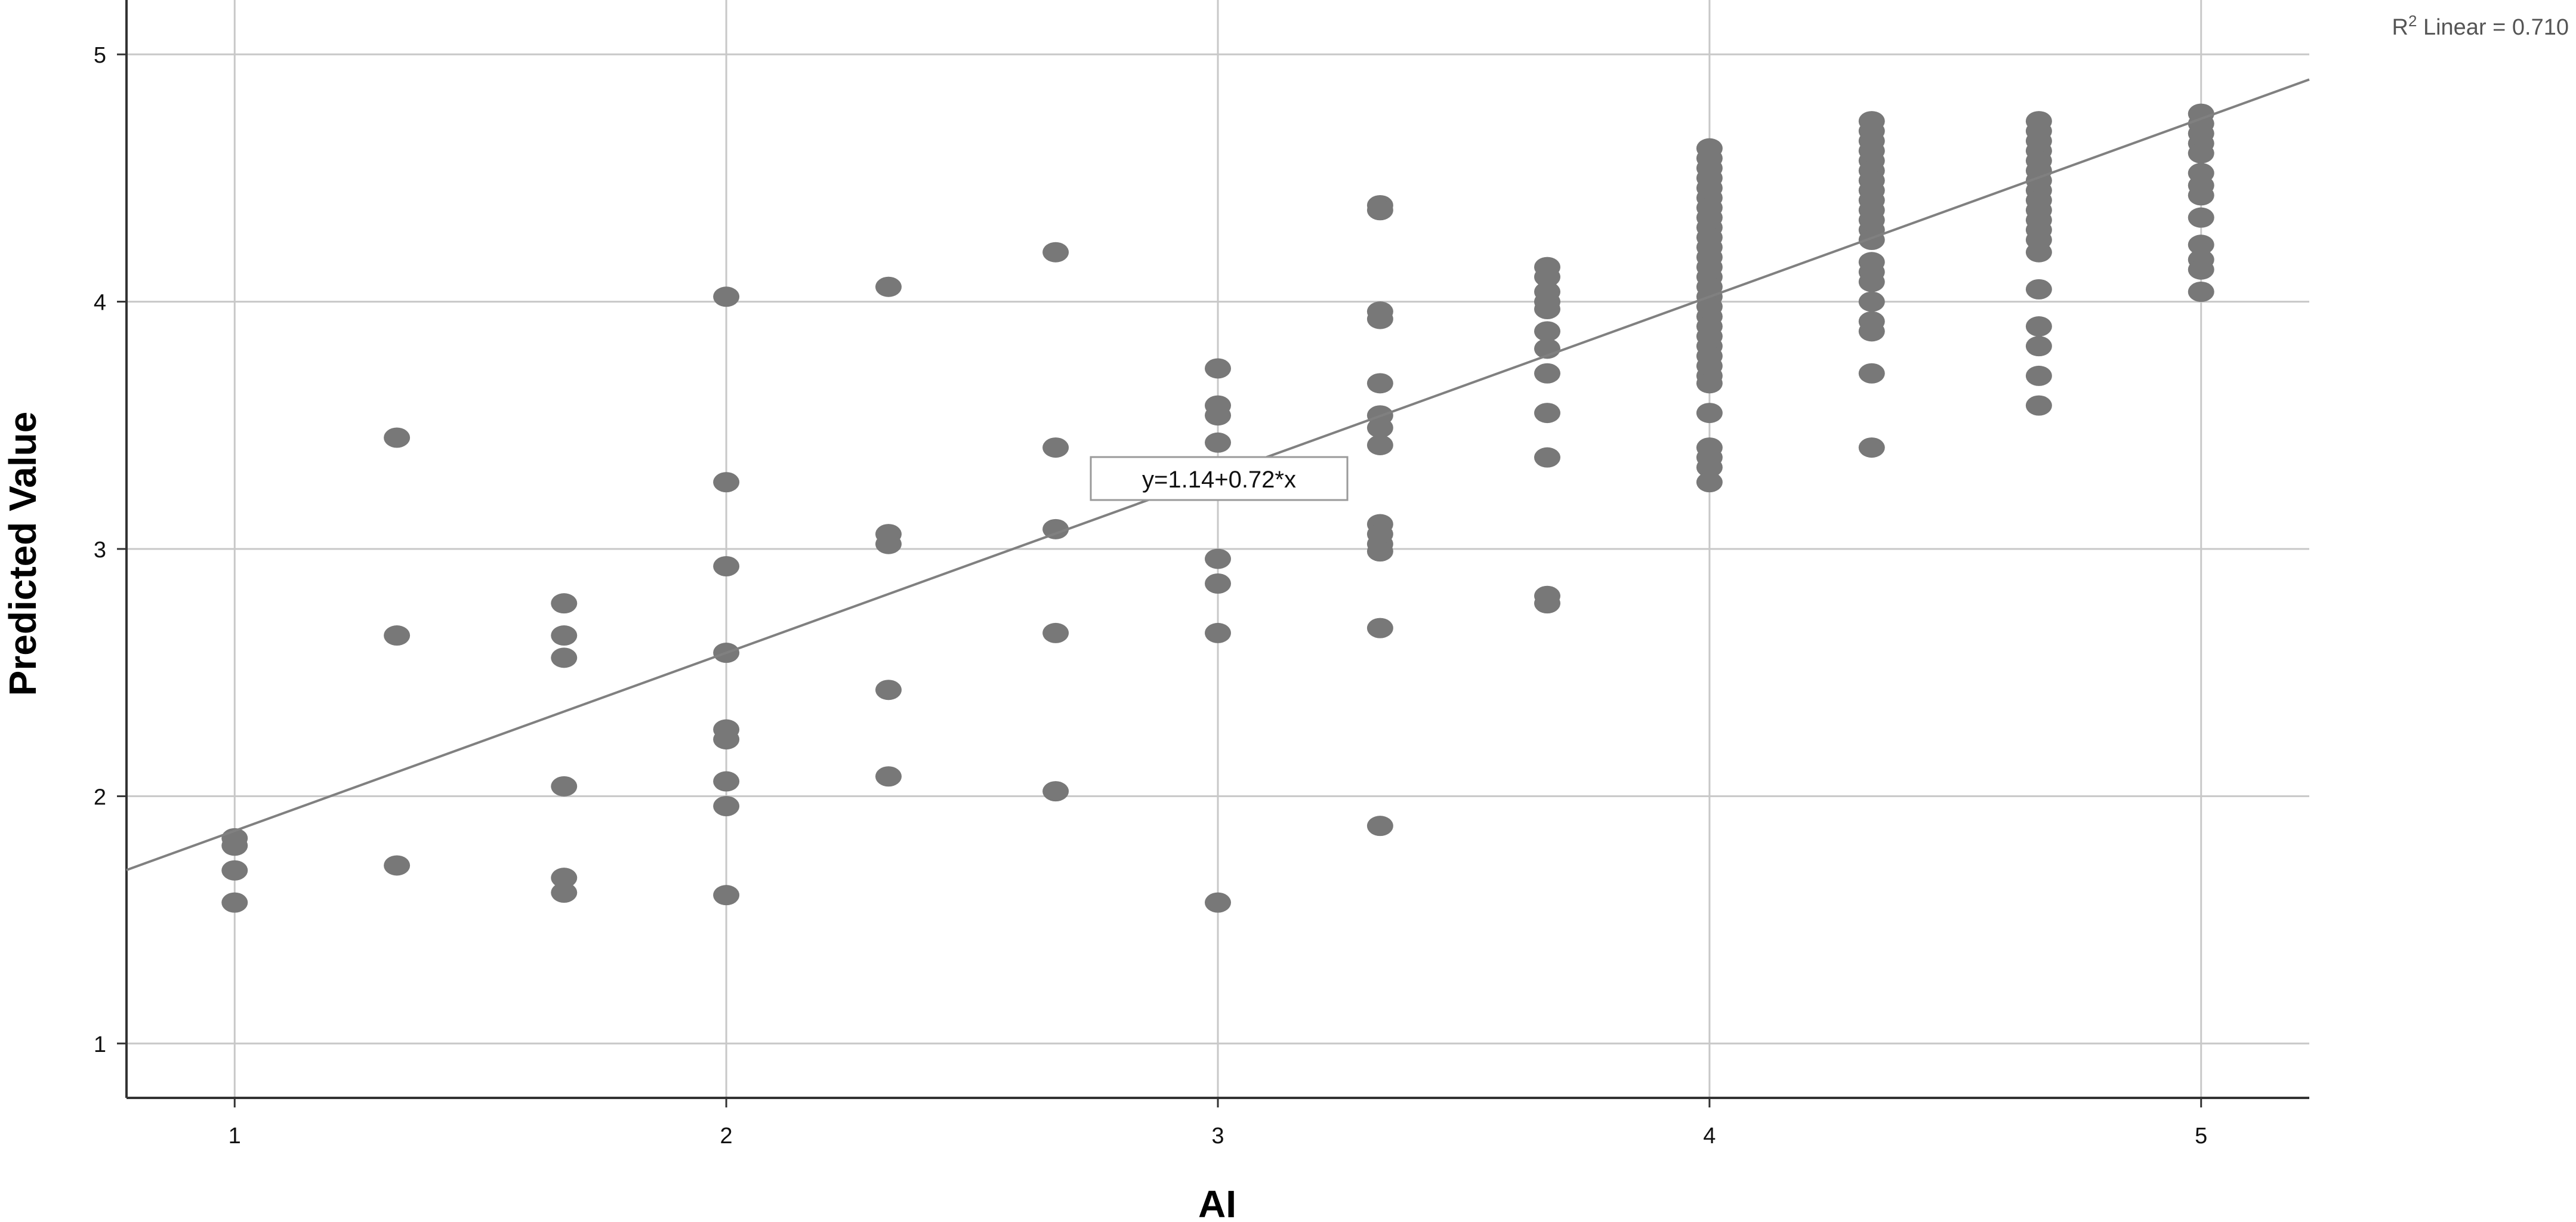 This screenshot has width=2576, height=1222. Describe the element at coordinates (1217, 1202) in the screenshot. I see `x-axis-title: AI` at that location.